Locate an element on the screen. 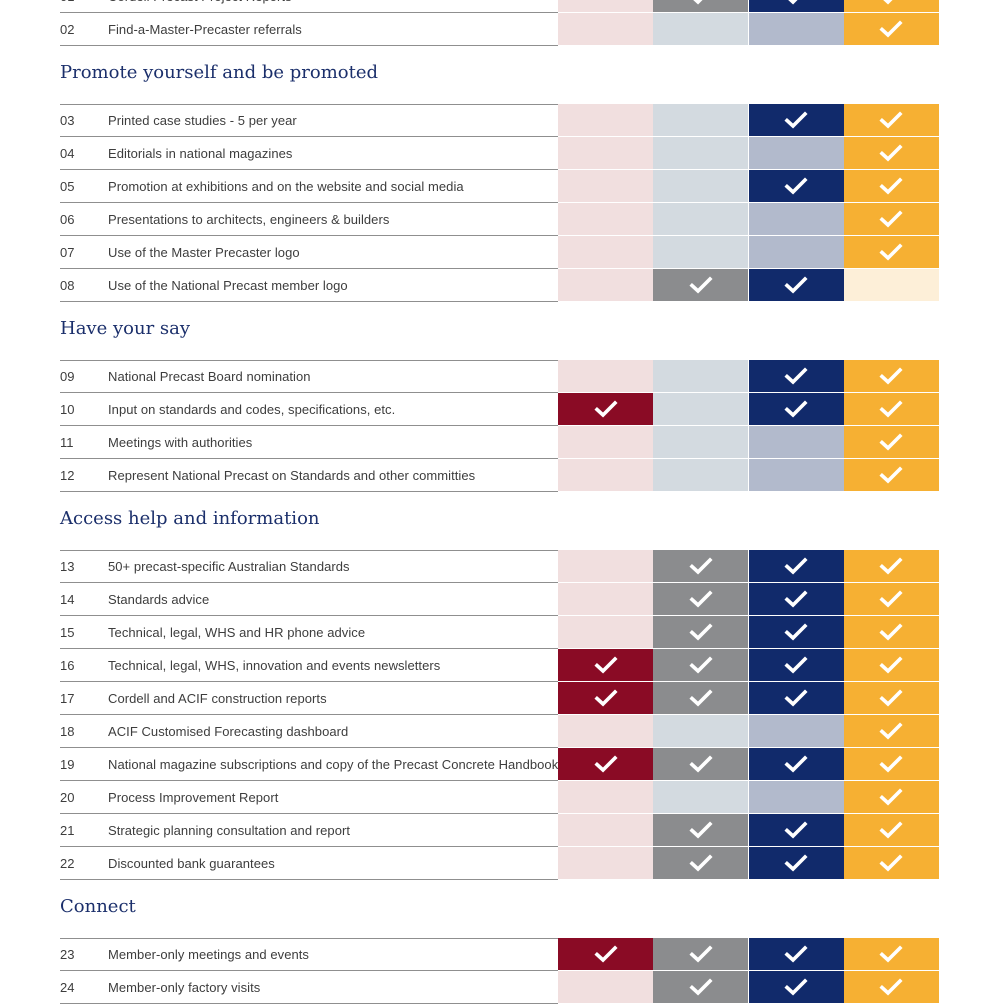  section-heading-text: Promote yourself and be promoted is located at coordinates (219, 72).